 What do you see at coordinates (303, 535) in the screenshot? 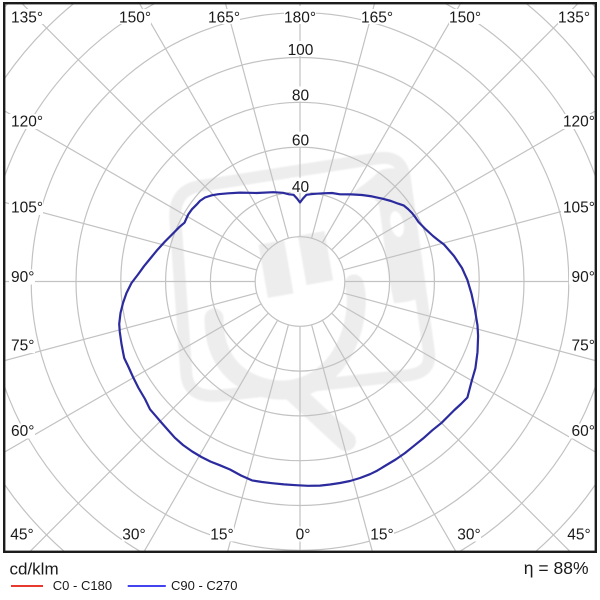
I see `svg-text: 0°` at bounding box center [303, 535].